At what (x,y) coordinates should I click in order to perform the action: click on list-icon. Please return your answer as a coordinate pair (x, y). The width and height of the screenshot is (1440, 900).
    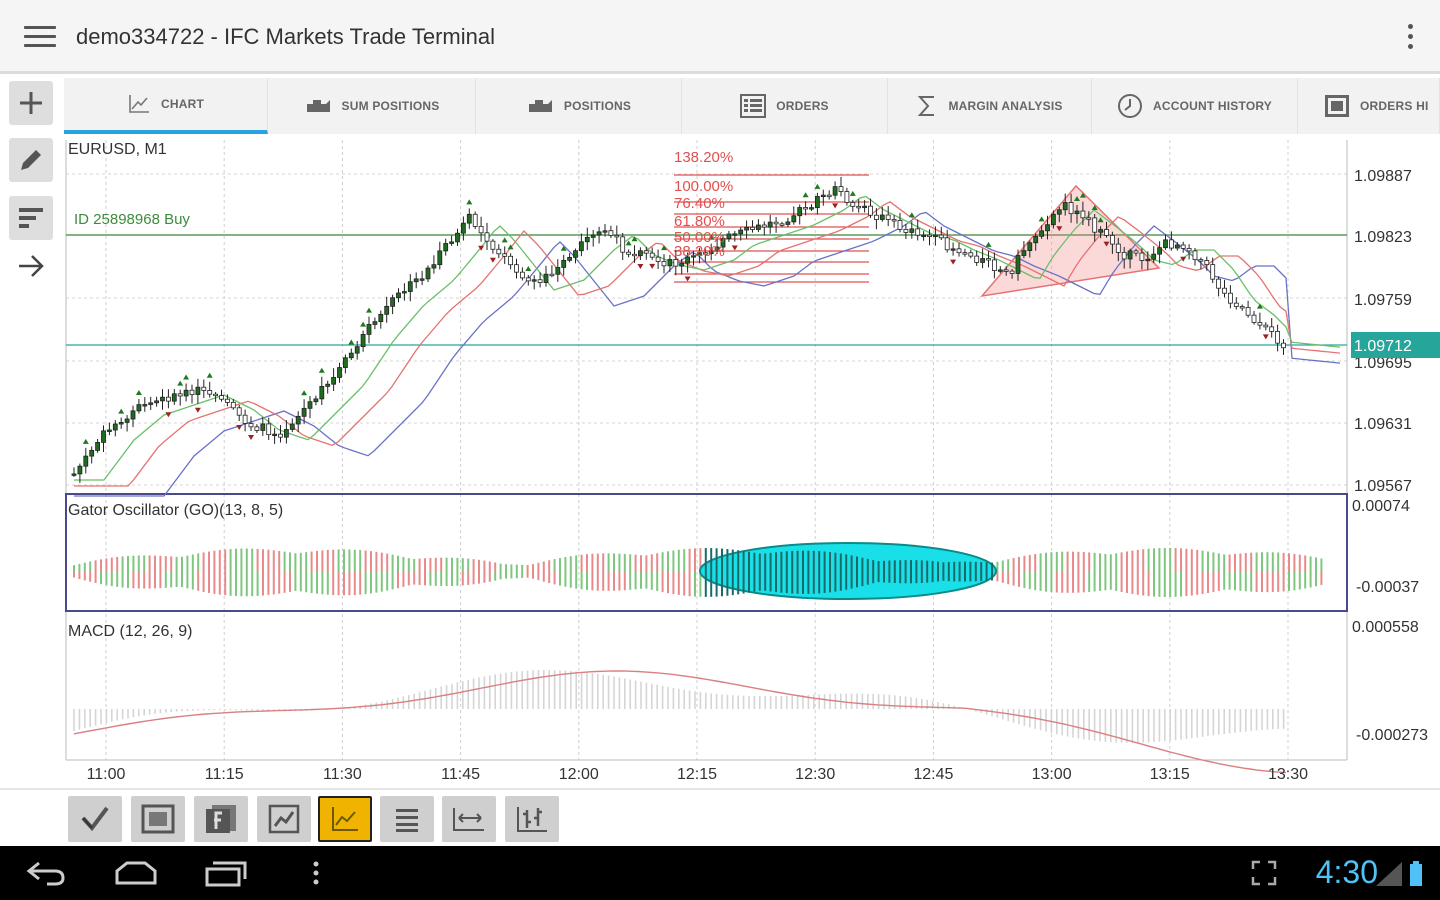
    Looking at the image, I should click on (753, 106).